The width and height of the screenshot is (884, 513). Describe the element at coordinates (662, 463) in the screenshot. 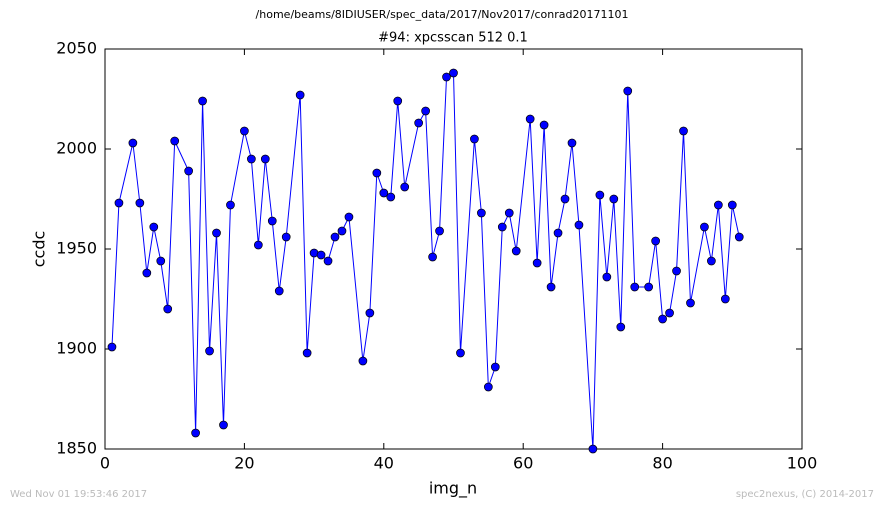

I see `x-tick-label: 80` at that location.